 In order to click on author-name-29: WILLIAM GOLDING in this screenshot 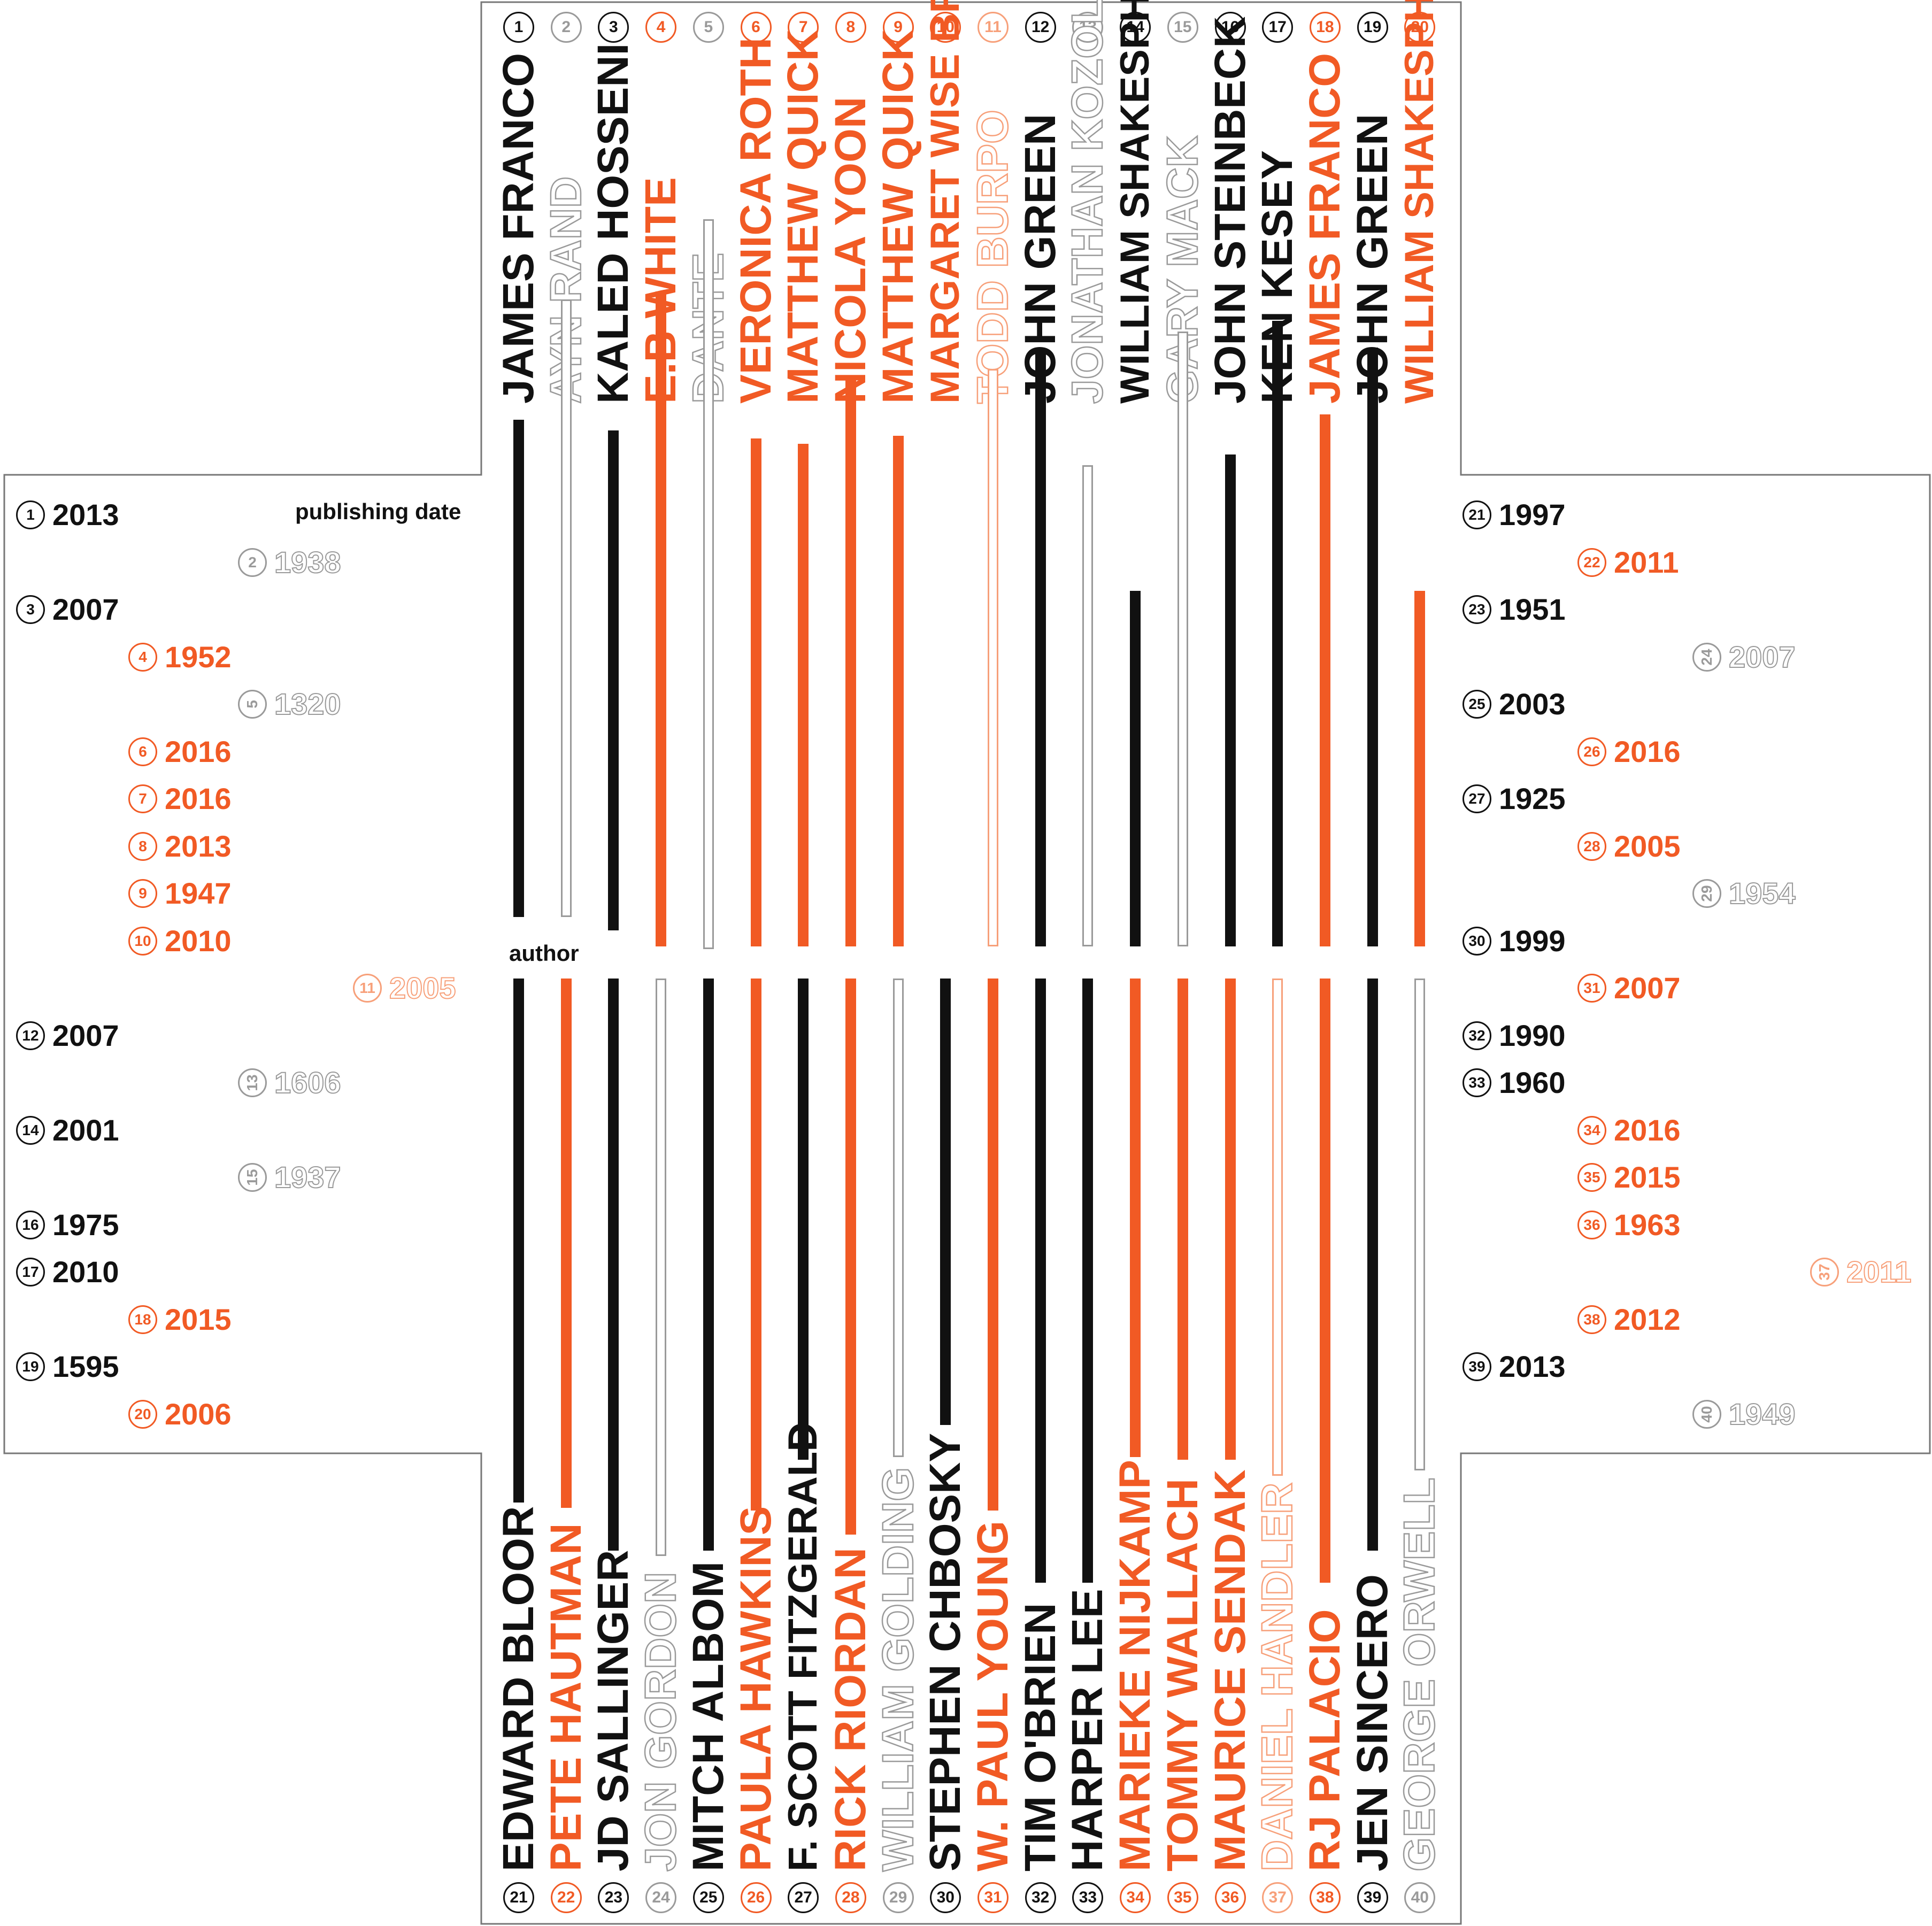, I will do `click(898, 1670)`.